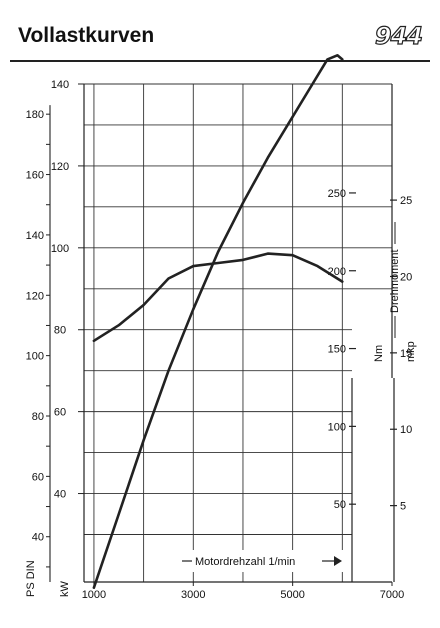  I want to click on nm-tick-label: 100, so click(337, 427).